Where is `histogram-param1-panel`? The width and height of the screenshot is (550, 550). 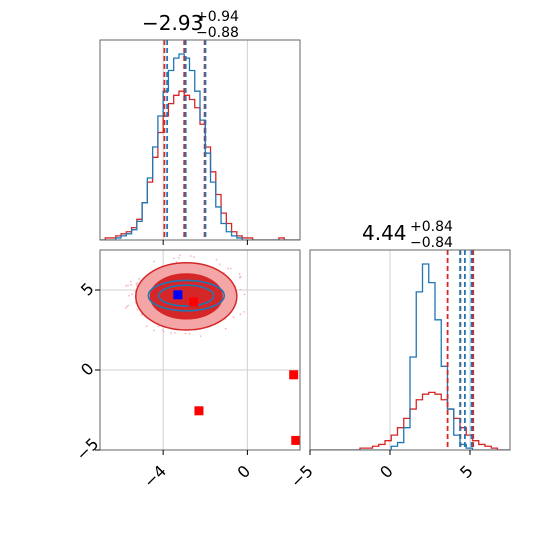 histogram-param1-panel is located at coordinates (200, 142).